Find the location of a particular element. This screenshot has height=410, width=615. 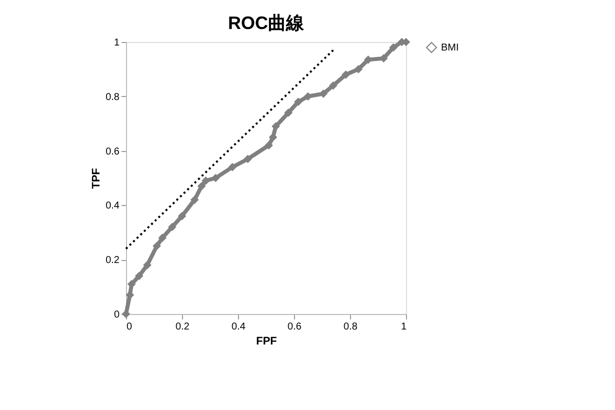

y-tick-label: 0.4 is located at coordinates (113, 206).